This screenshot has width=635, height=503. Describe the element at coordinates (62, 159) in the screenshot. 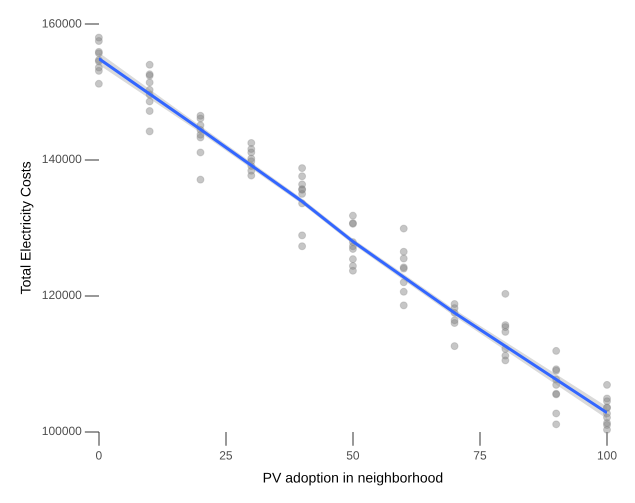

I see `y-tick-label: 140000` at that location.